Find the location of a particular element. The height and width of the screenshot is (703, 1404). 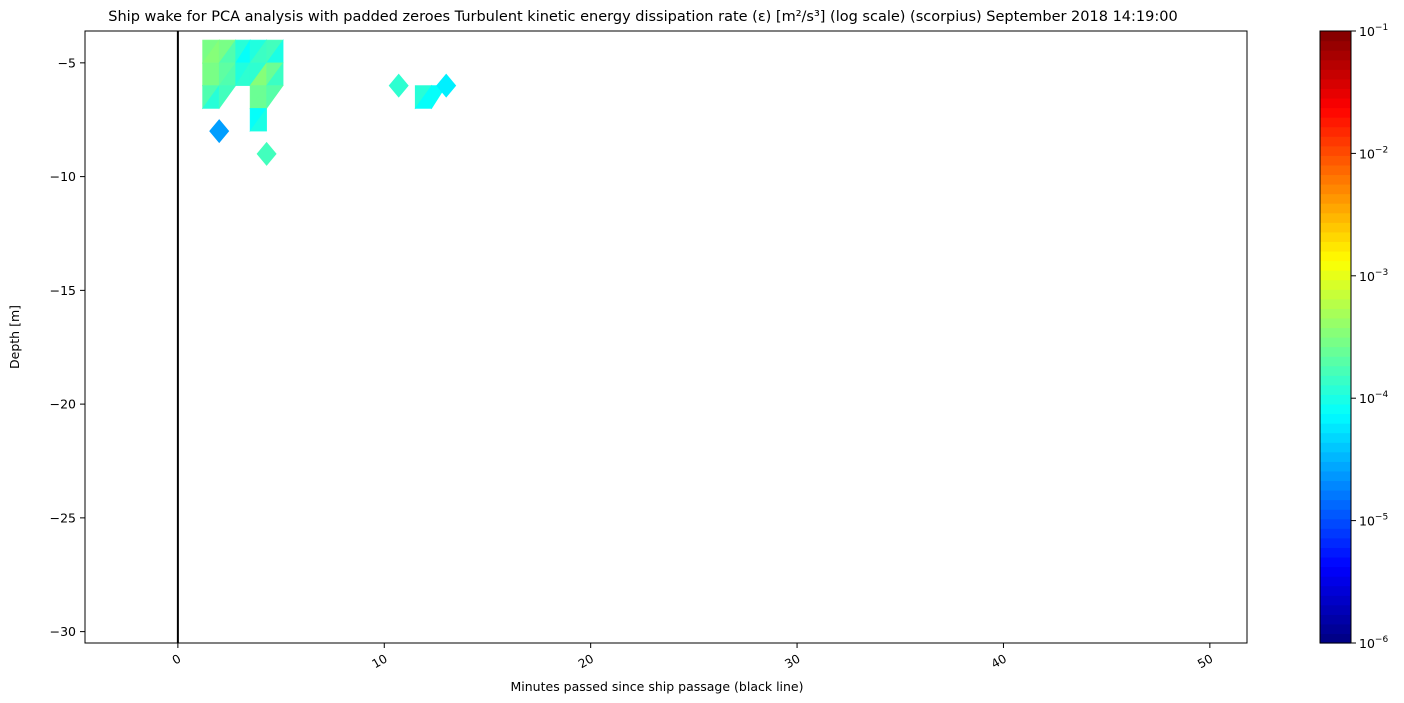

colorbar-tick-label: 10⁻² is located at coordinates (1373, 153).